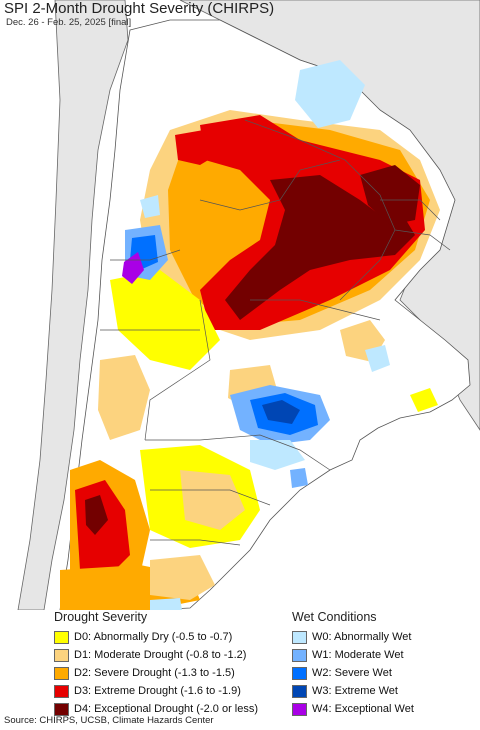  I want to click on legend-label: W0: Abnormally Wet, so click(362, 637).